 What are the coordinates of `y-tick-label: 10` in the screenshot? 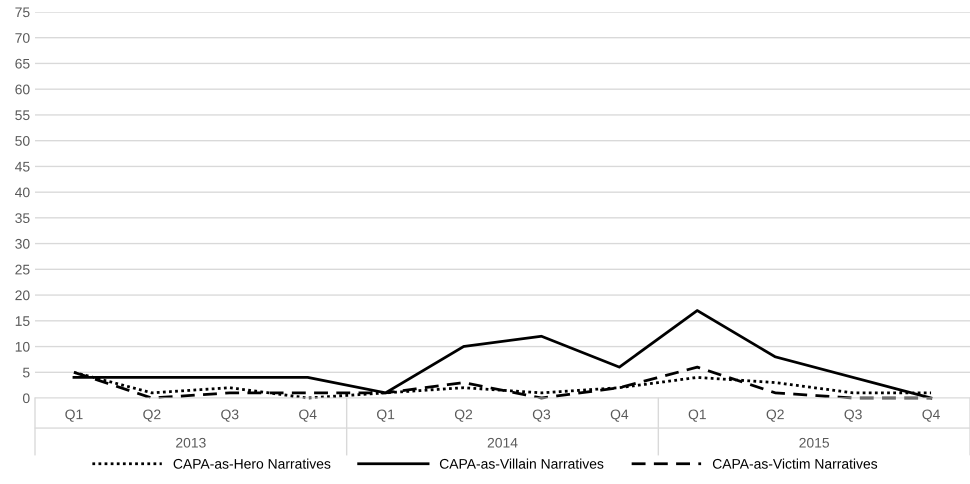 It's located at (23, 347).